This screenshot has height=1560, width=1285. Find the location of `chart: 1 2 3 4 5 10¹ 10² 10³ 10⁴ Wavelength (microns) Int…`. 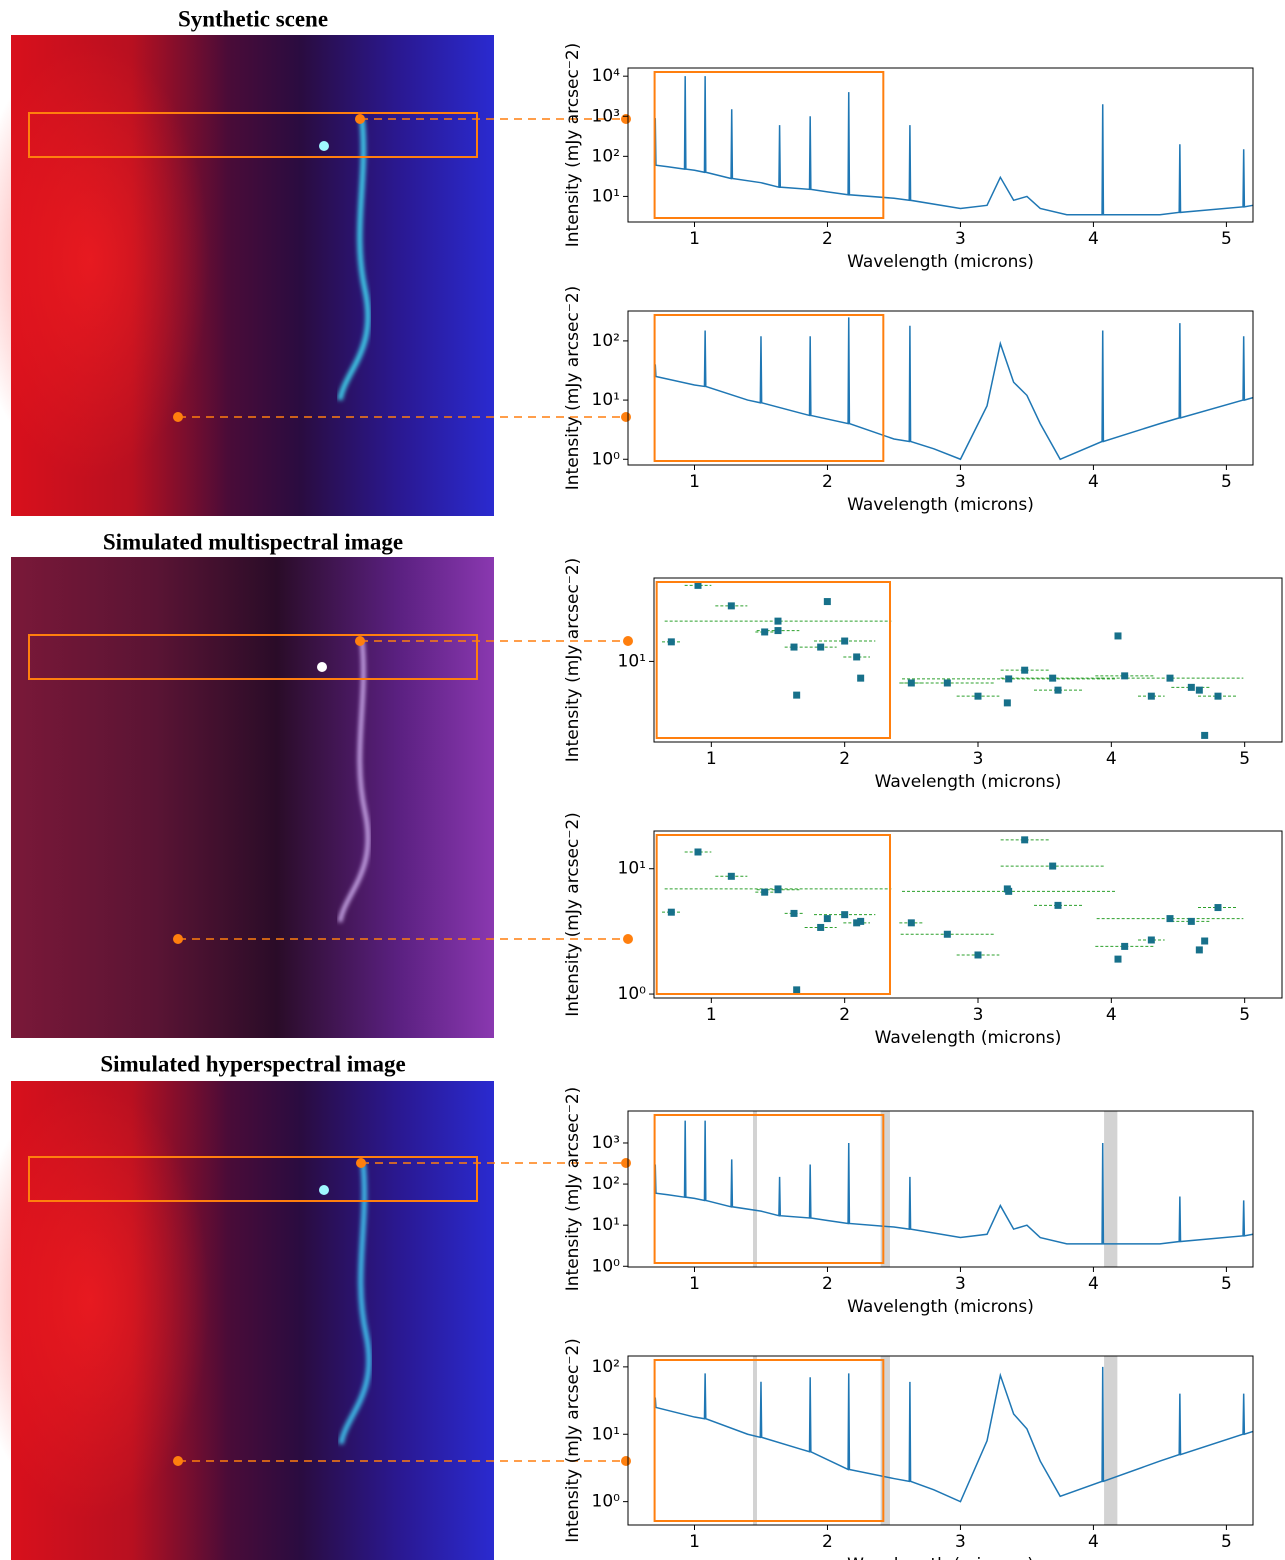

chart: 1 2 3 4 5 10¹ 10² 10³ 10⁴ Wavelength (microns) Int… is located at coordinates (908, 157).